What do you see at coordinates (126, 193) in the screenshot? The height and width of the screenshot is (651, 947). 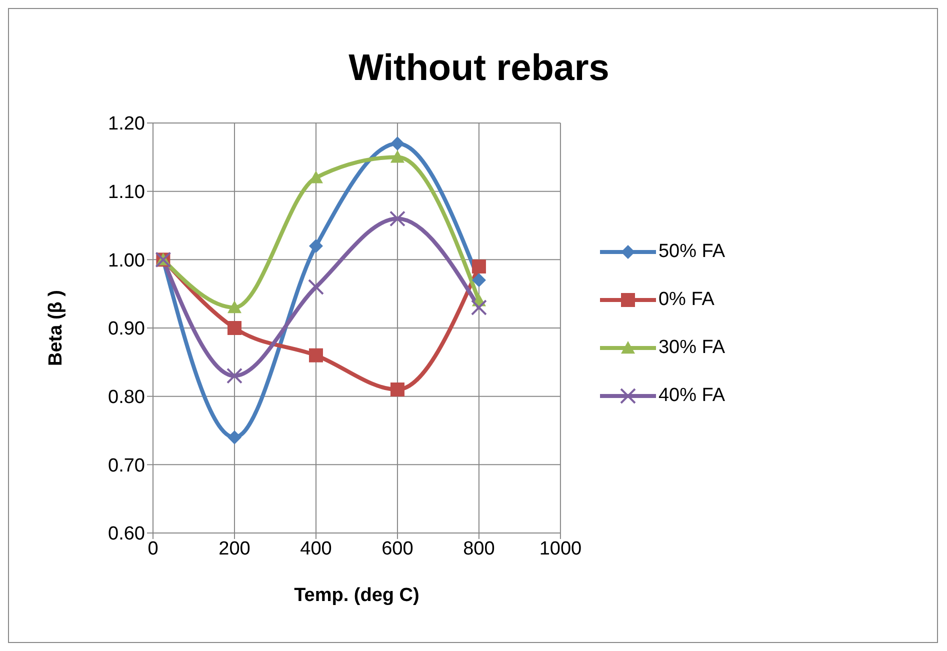 I see `y-tick-label: 1.10` at bounding box center [126, 193].